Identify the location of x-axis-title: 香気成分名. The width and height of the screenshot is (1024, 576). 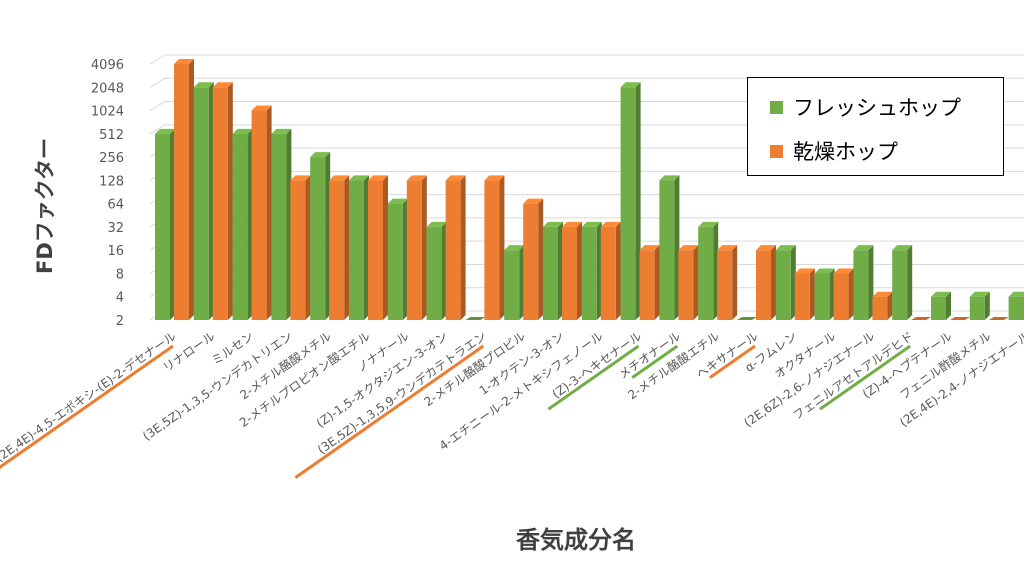
(576, 540).